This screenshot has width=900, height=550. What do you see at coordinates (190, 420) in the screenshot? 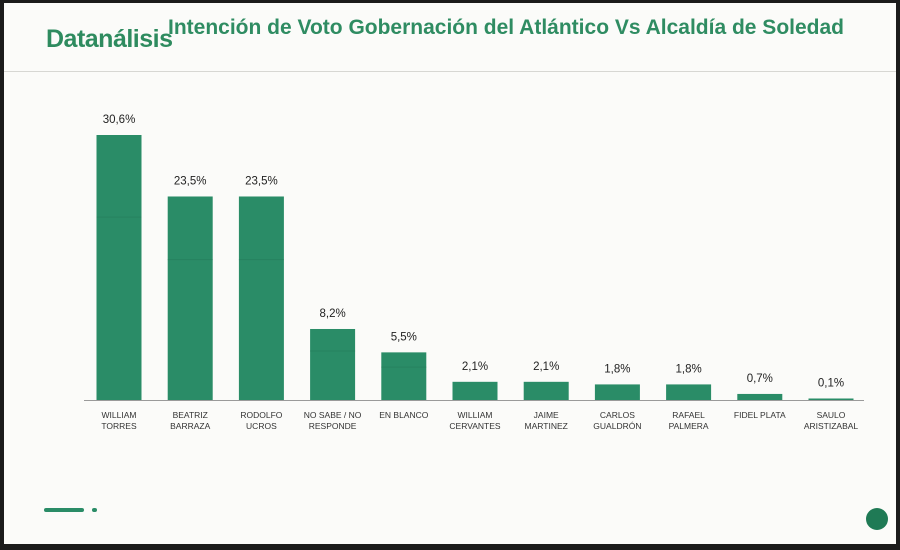
I see `category-label: BEATRIZ BARRAZA` at bounding box center [190, 420].